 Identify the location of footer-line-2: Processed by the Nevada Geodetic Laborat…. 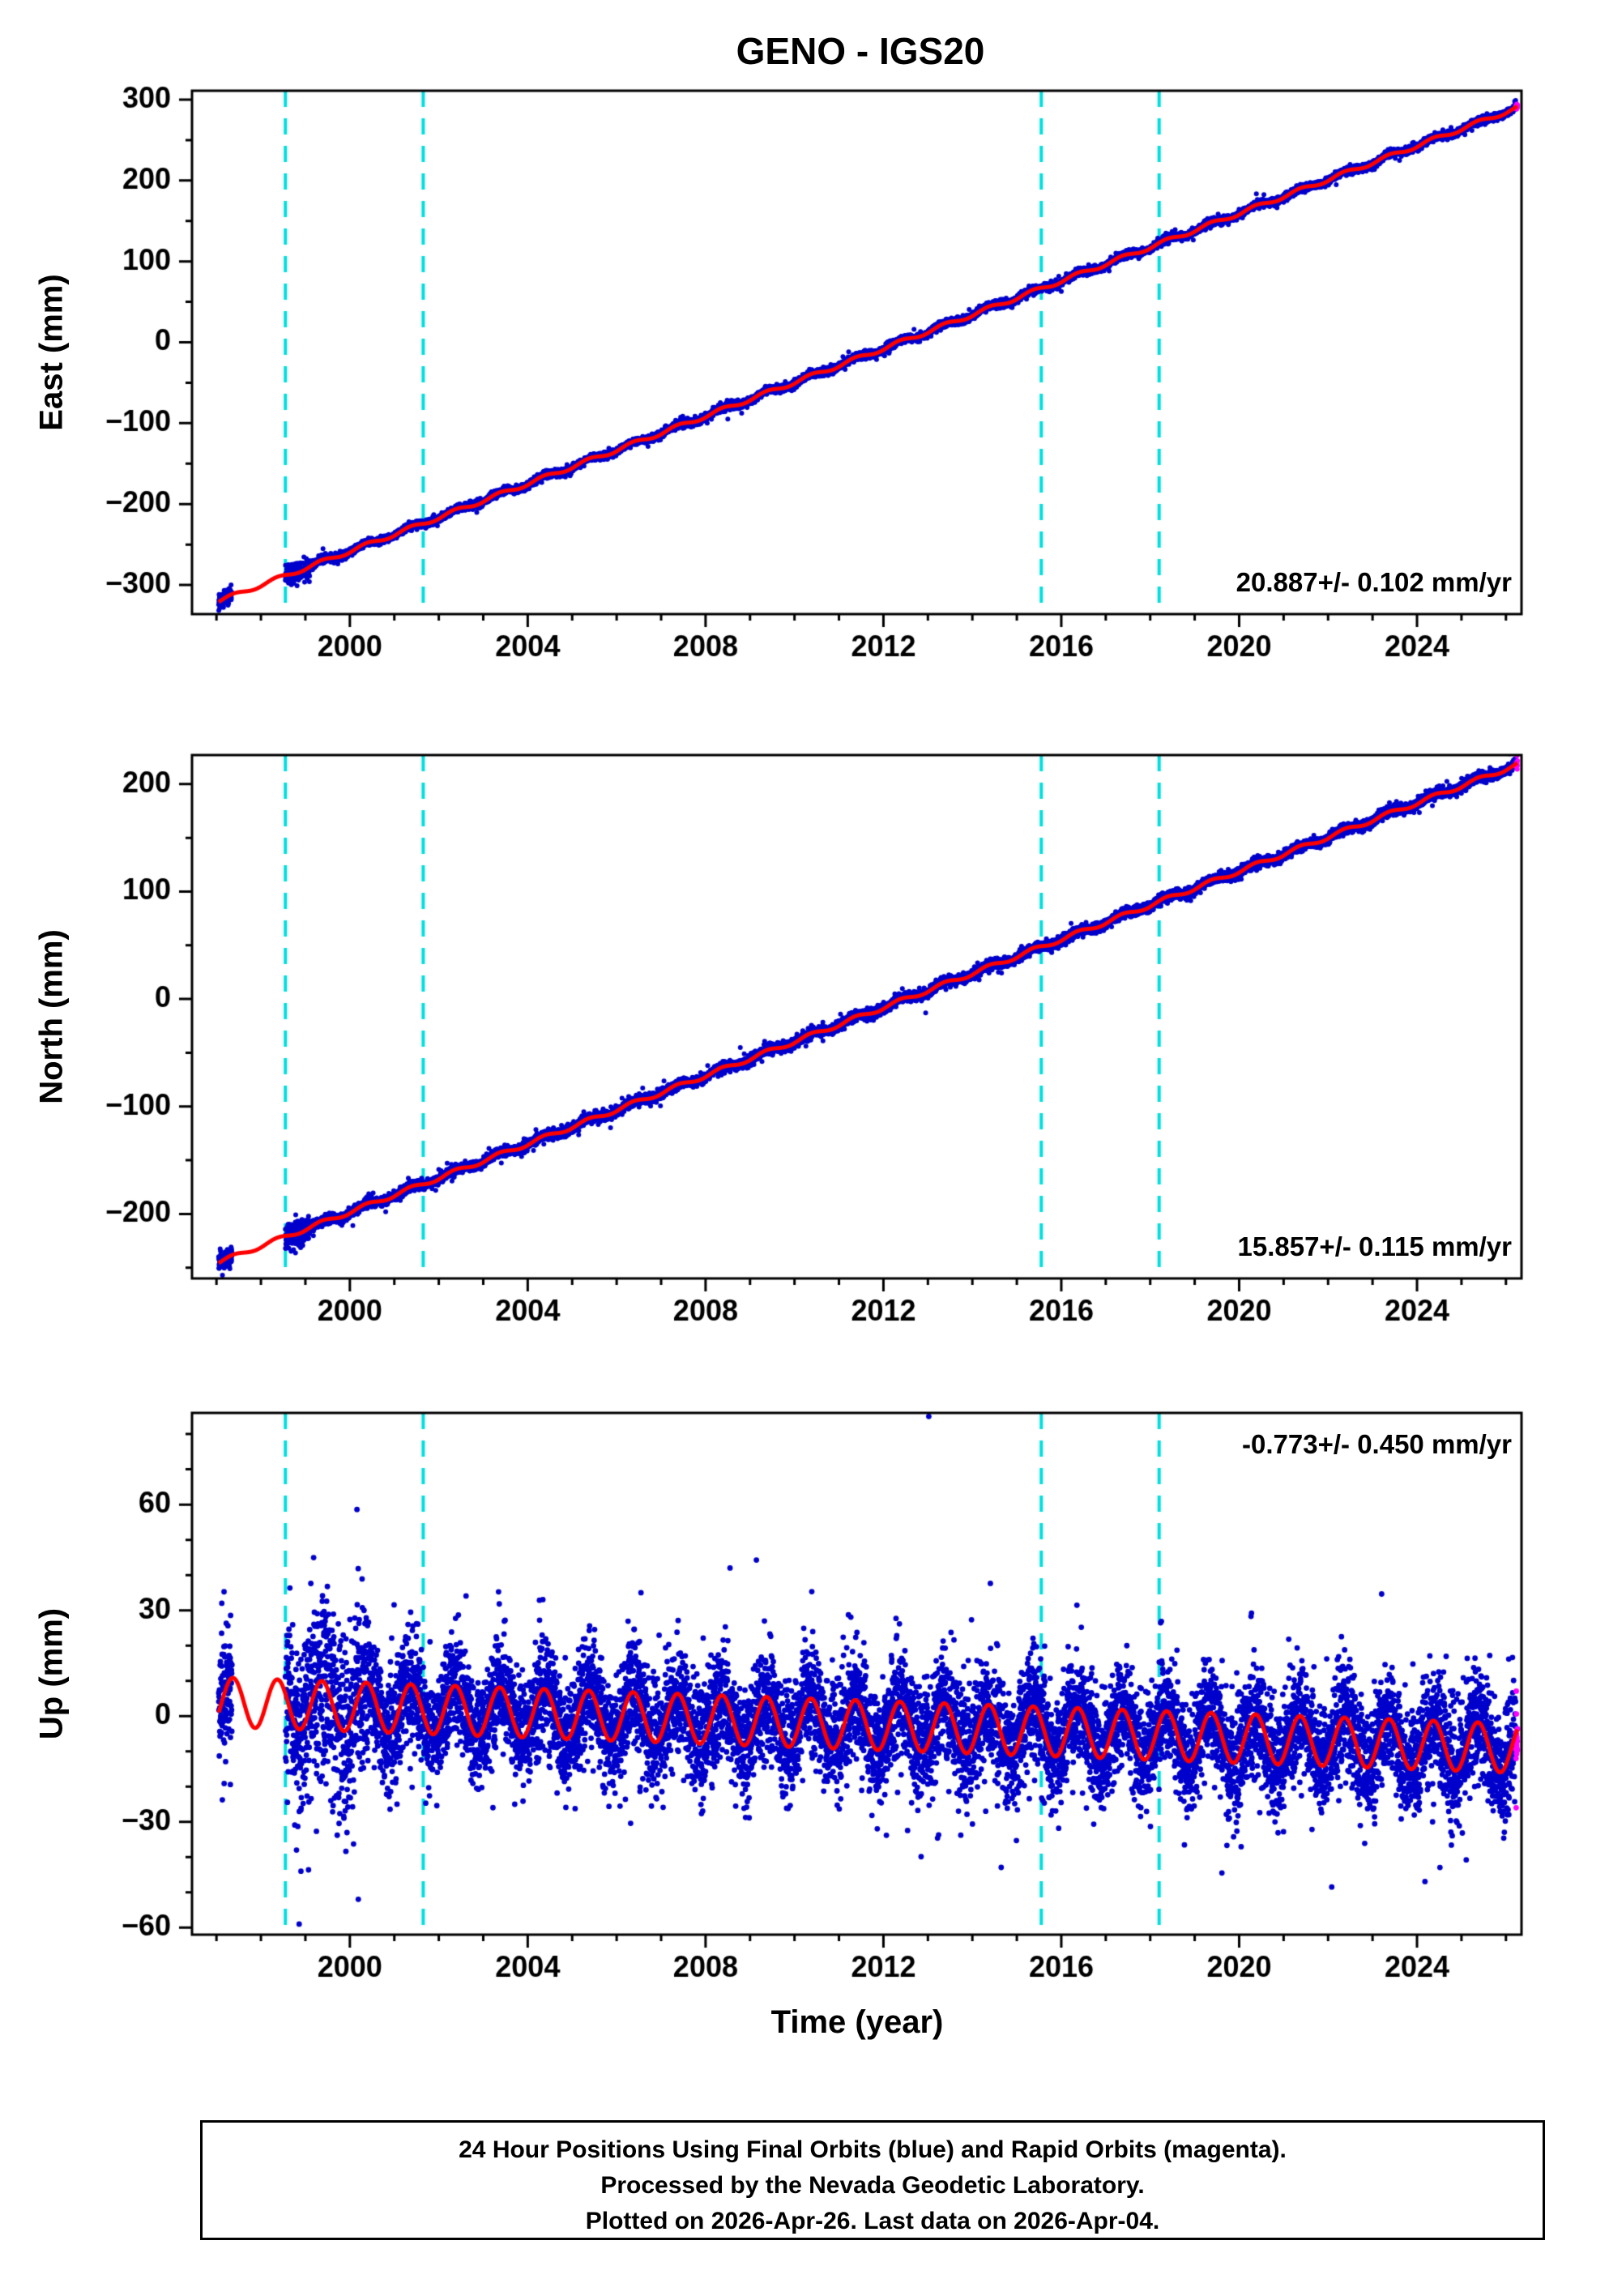
(872, 2185).